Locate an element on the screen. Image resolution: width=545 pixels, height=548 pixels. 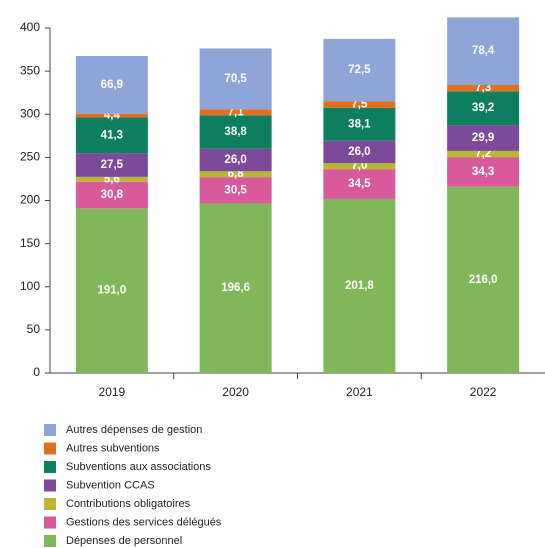
value-label: 7,0 is located at coordinates (359, 166).